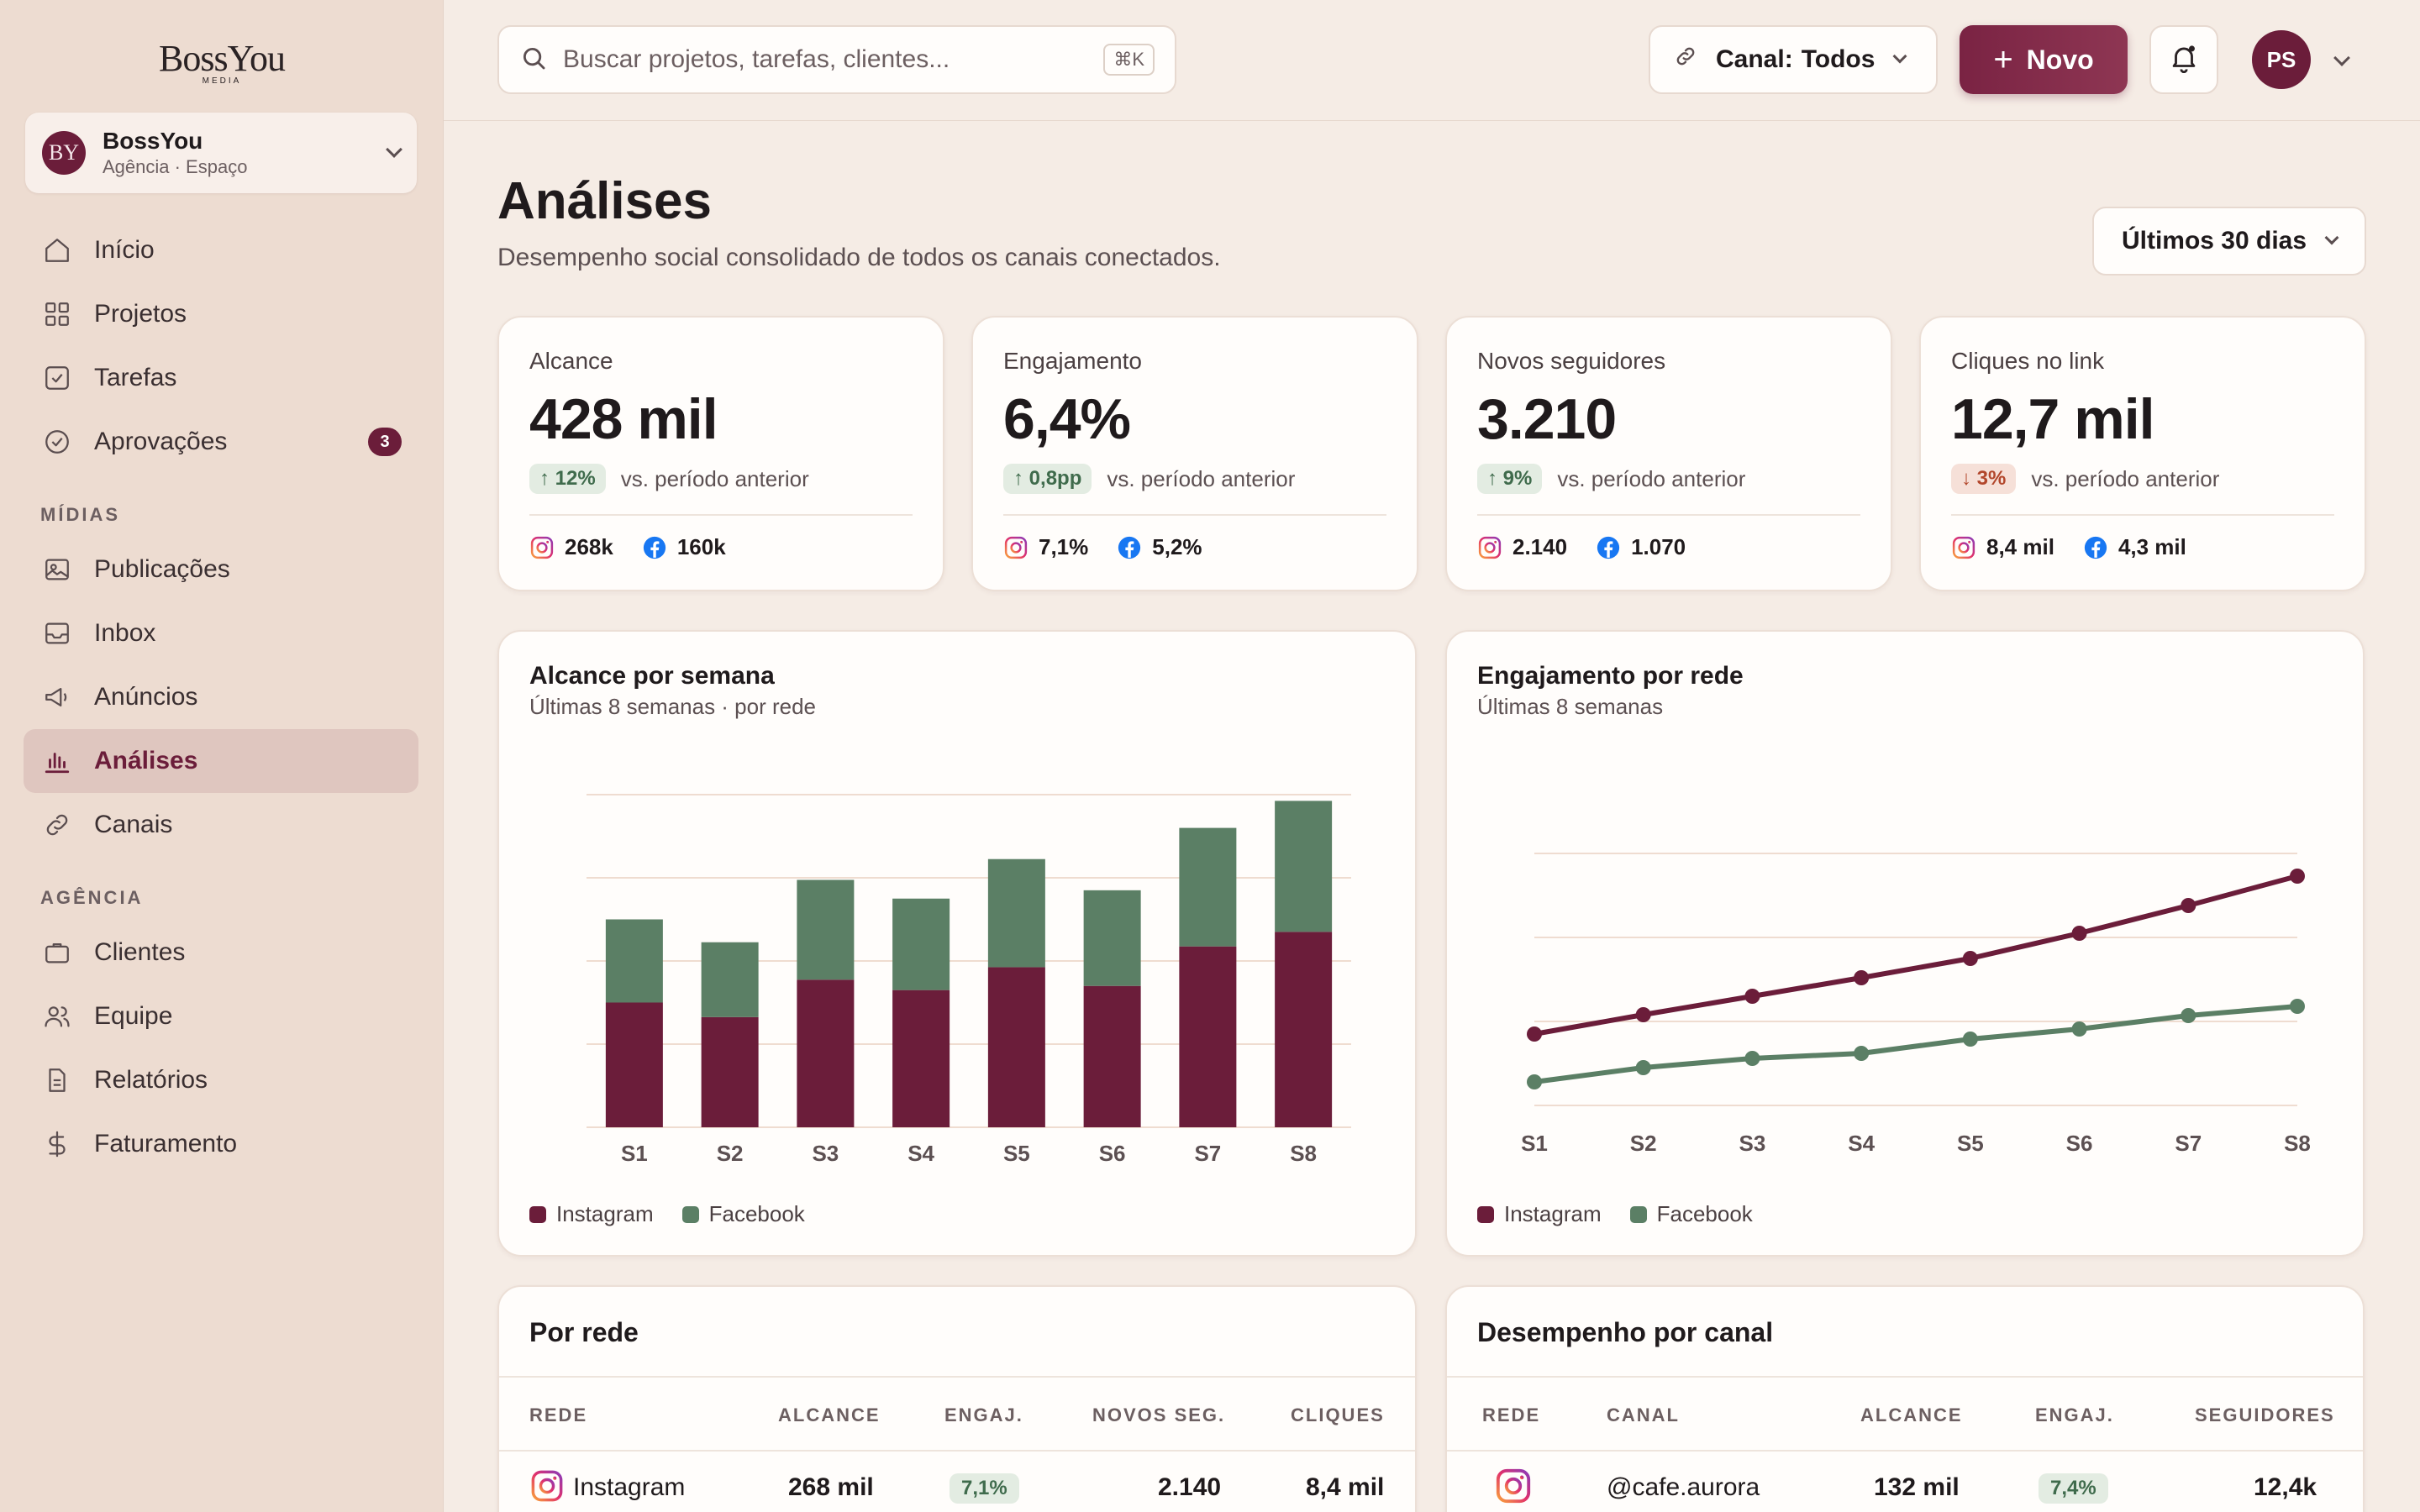 The width and height of the screenshot is (2420, 1512). I want to click on column-header: CANAL, so click(1644, 1414).